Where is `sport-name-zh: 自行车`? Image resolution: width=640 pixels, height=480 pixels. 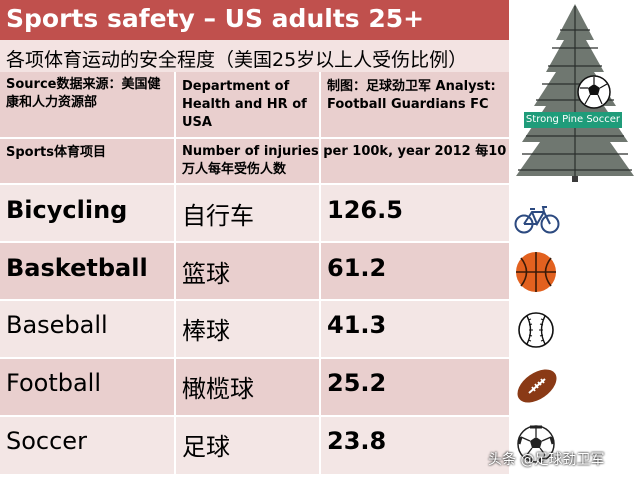
sport-name-zh: 自行车 is located at coordinates (218, 216).